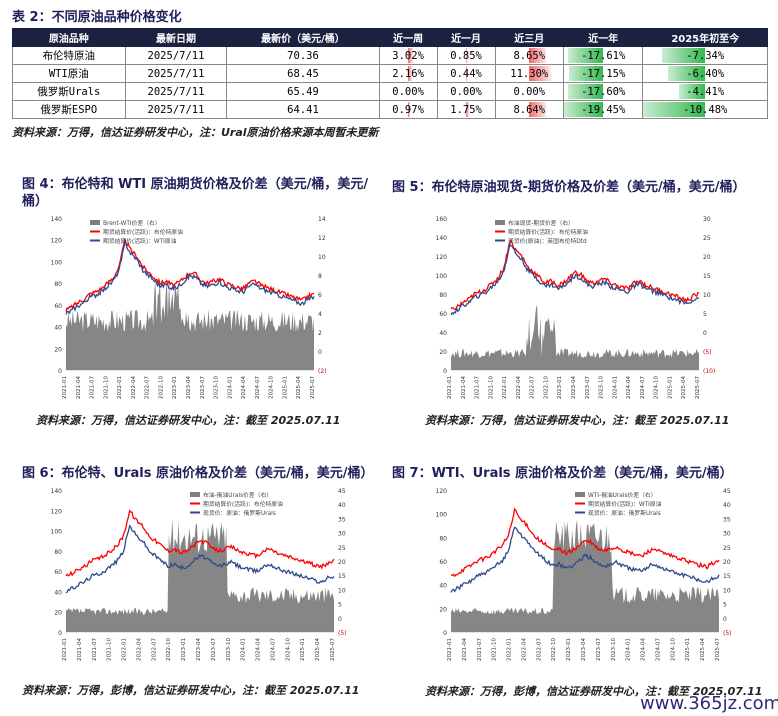 The image size is (778, 716). I want to click on x-tick-label: 2022-10, so click(554, 649).